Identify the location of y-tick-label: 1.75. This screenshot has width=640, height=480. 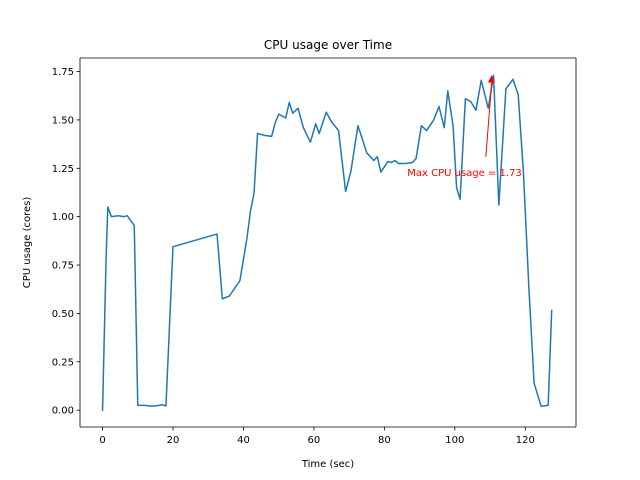
(63, 72).